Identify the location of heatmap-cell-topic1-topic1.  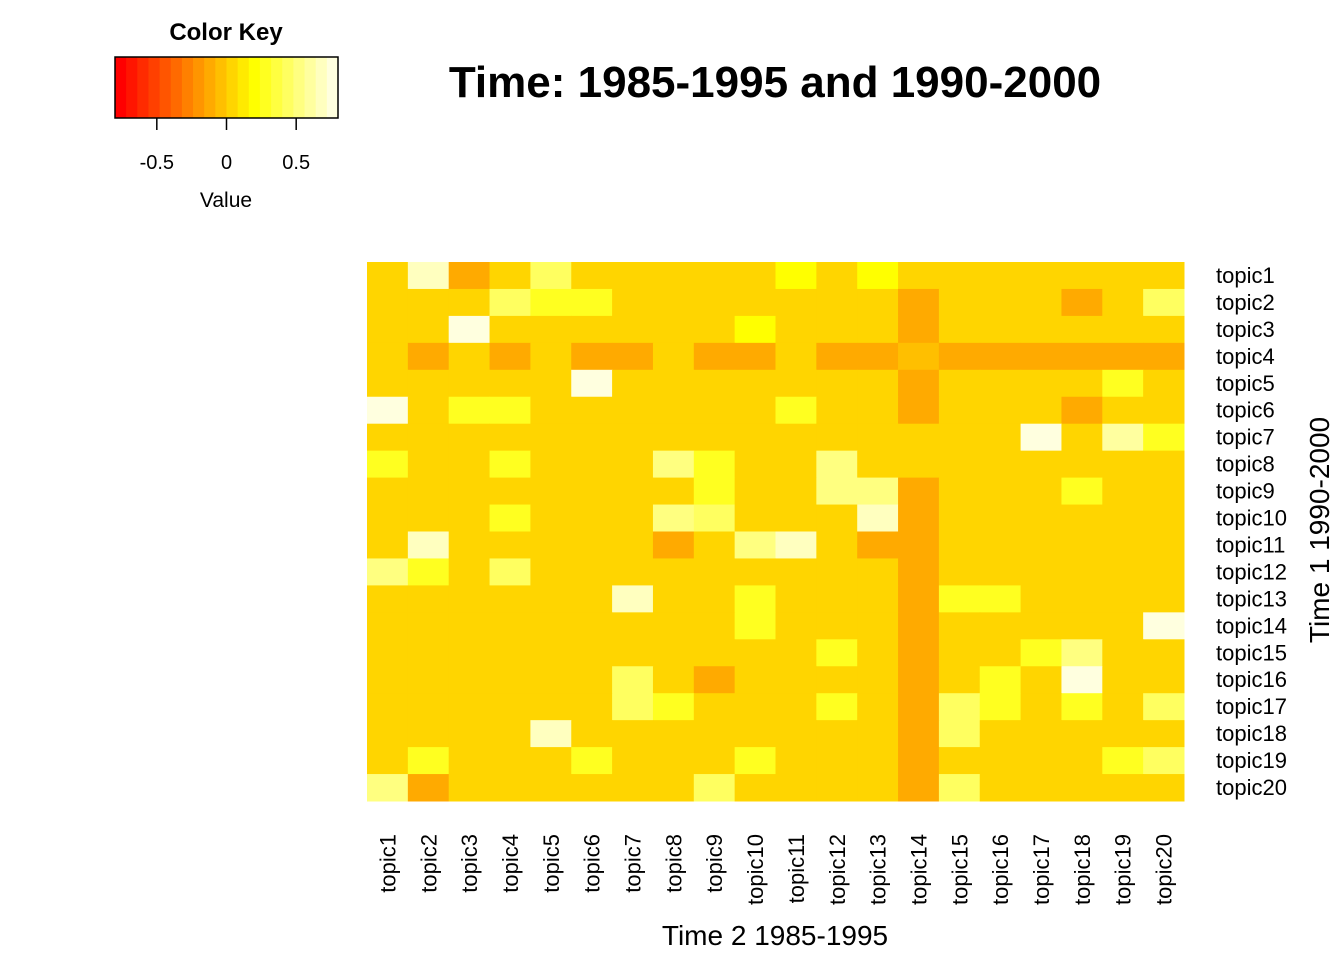
(388, 276).